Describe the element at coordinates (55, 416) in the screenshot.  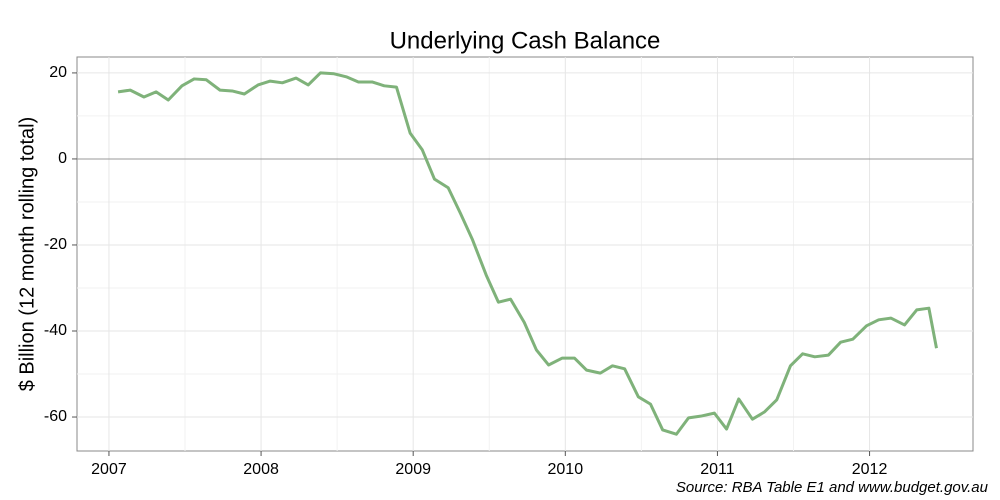
I see `y-tick-label: -60` at that location.